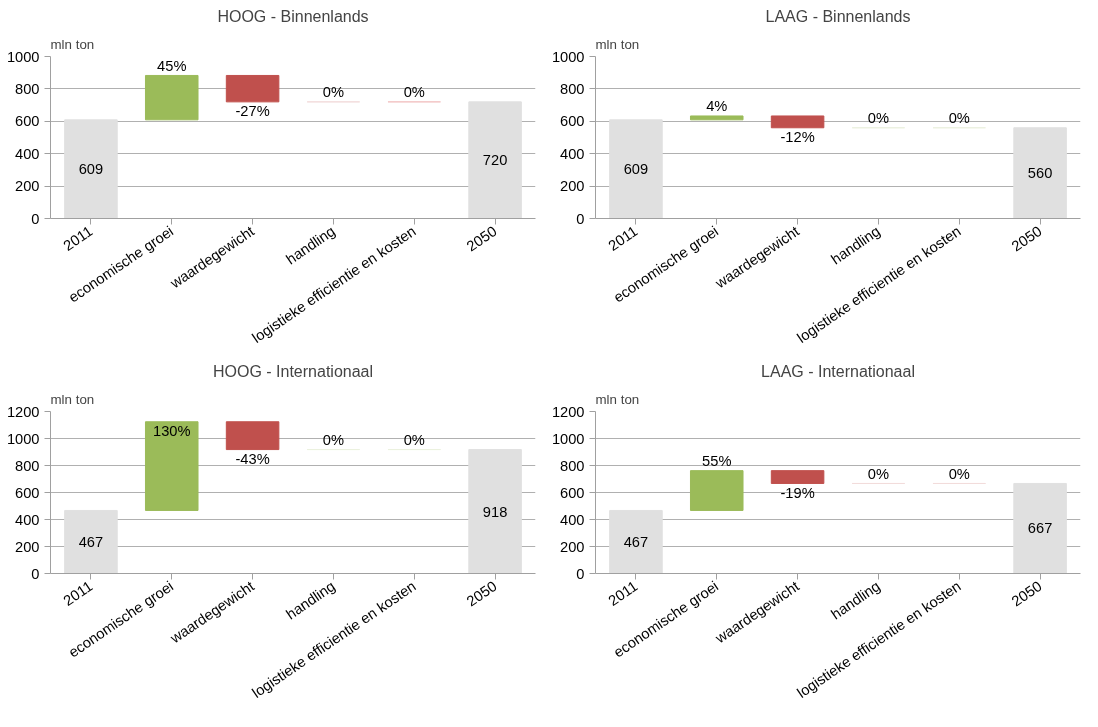 The width and height of the screenshot is (1098, 727). Describe the element at coordinates (717, 461) in the screenshot. I see `annotation: 55%` at that location.